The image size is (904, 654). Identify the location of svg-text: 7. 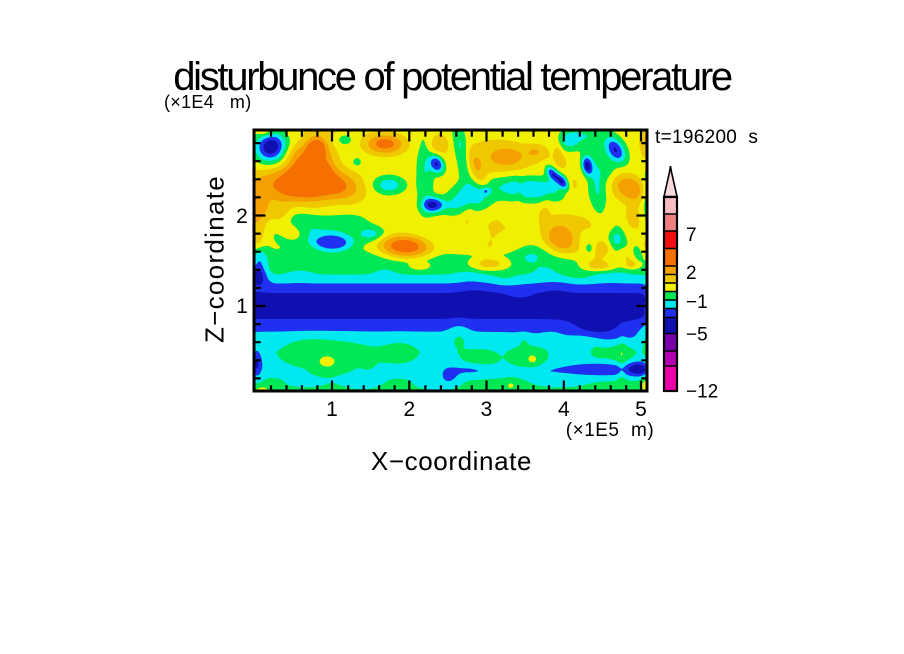
(691, 235).